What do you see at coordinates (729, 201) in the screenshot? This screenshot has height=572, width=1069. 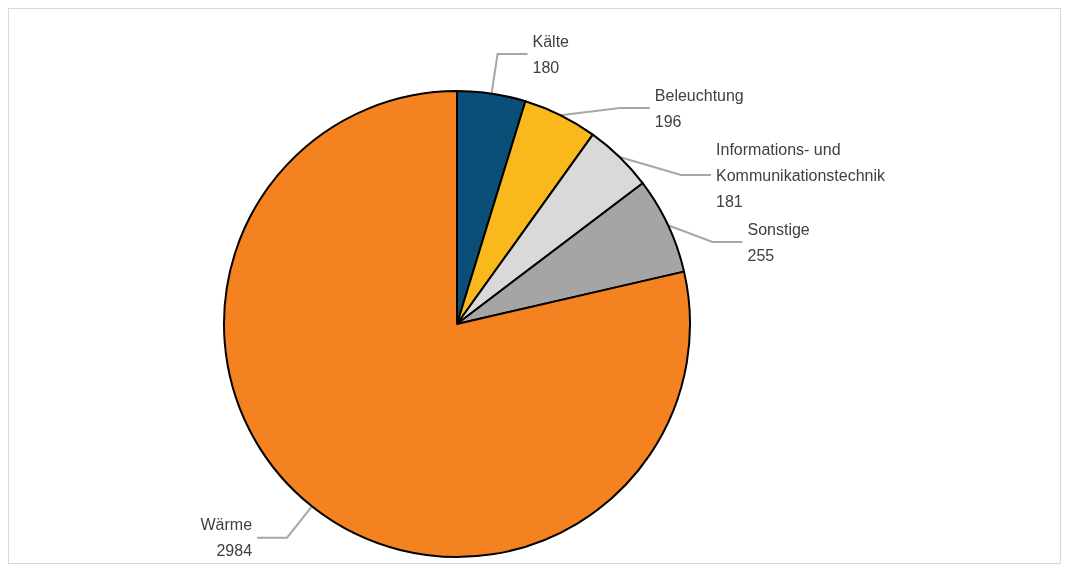 I see `data-label: 181` at bounding box center [729, 201].